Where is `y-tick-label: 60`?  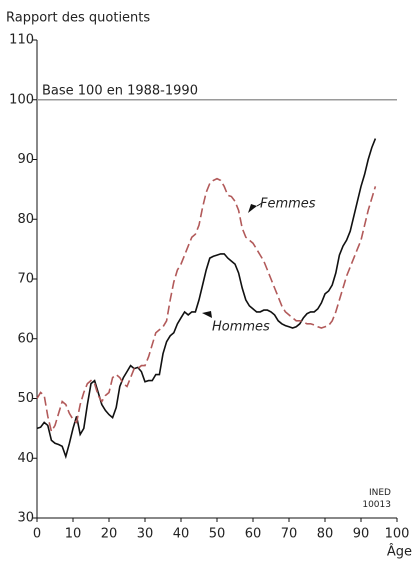
y-tick-label: 60 is located at coordinates (25, 338).